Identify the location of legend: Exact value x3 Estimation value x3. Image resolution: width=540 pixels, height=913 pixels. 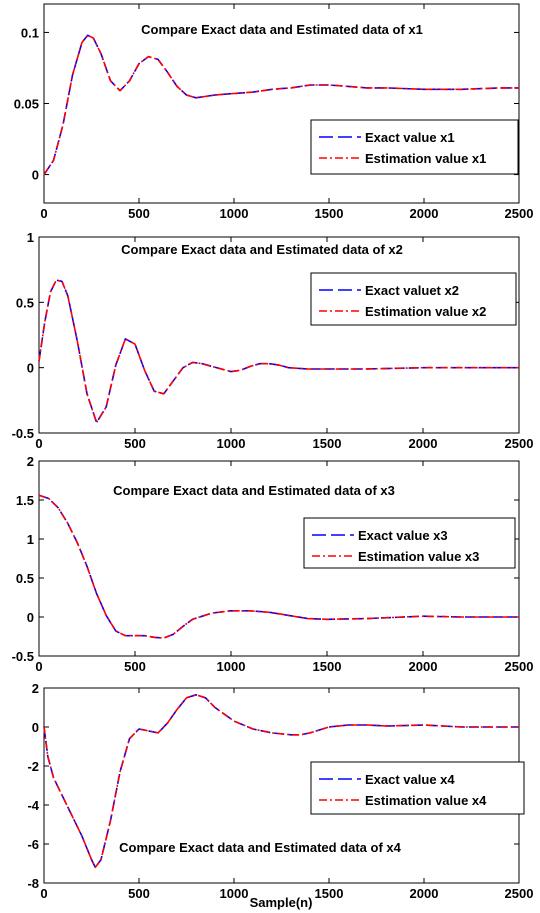
(409, 543).